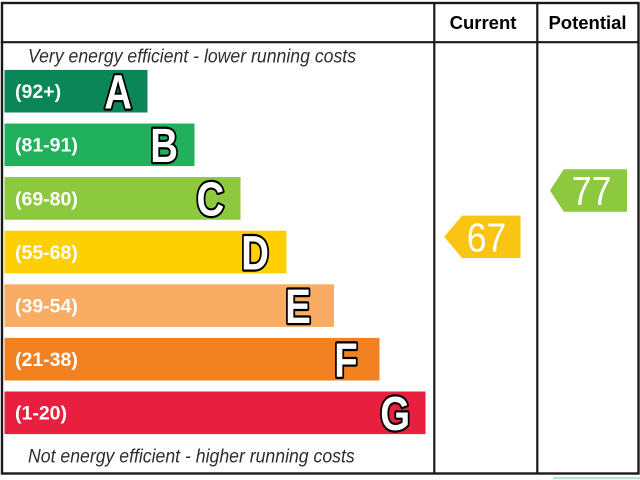  What do you see at coordinates (592, 192) in the screenshot?
I see `svg-text: 77` at bounding box center [592, 192].